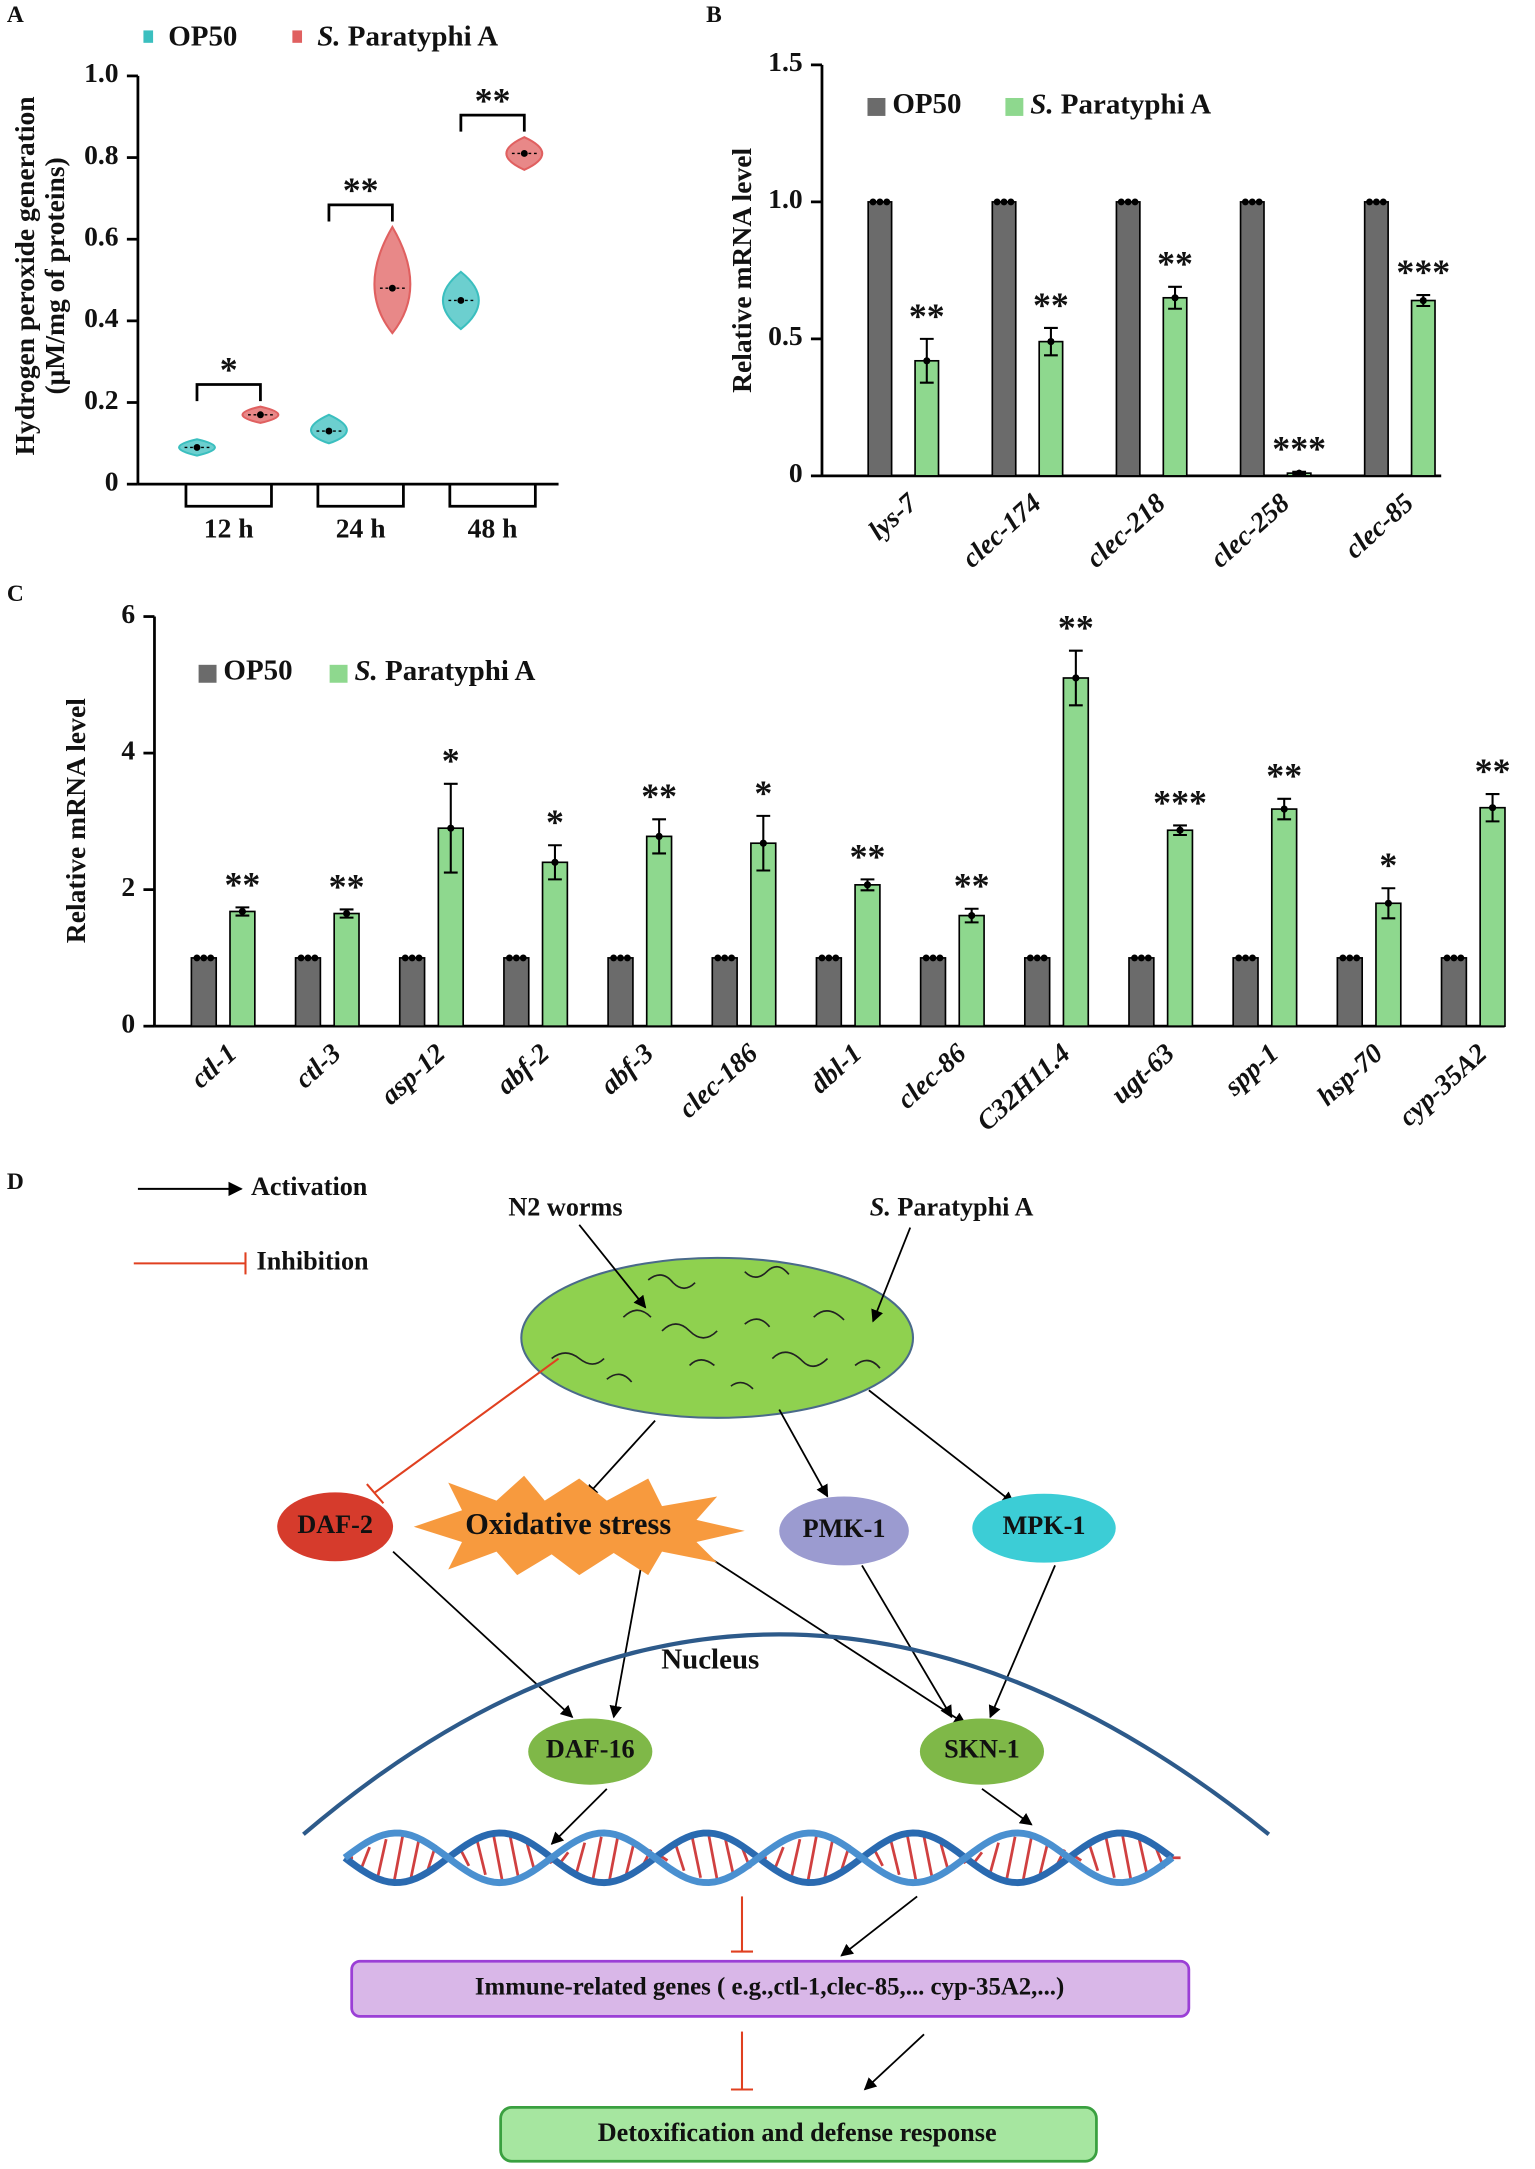  Describe the element at coordinates (101, 236) in the screenshot. I see `y-tick-label: 0.6` at that location.